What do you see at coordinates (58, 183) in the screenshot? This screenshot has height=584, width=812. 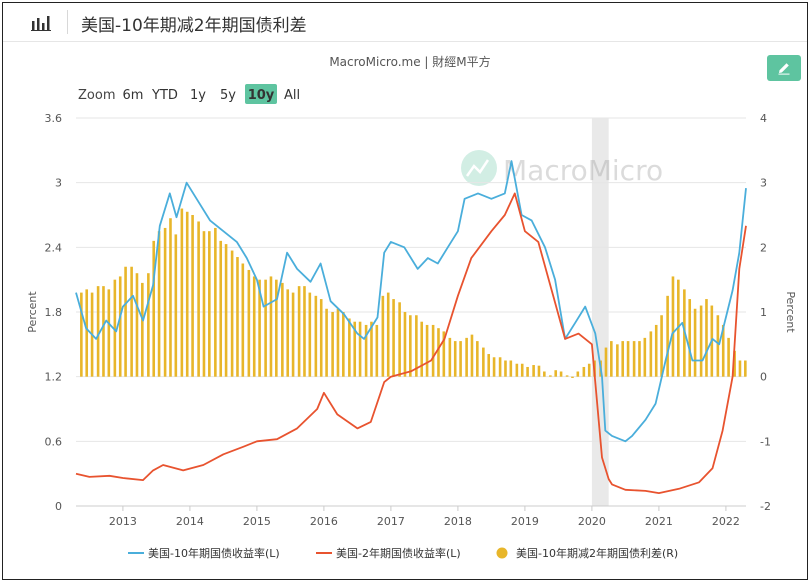 I see `left-tick-label: 3` at bounding box center [58, 183].